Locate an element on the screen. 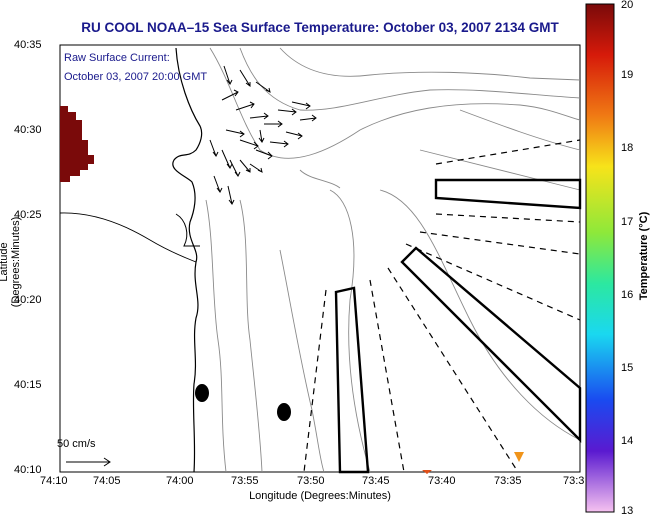 The image size is (651, 518). colorbar-tick: 13 is located at coordinates (627, 511).